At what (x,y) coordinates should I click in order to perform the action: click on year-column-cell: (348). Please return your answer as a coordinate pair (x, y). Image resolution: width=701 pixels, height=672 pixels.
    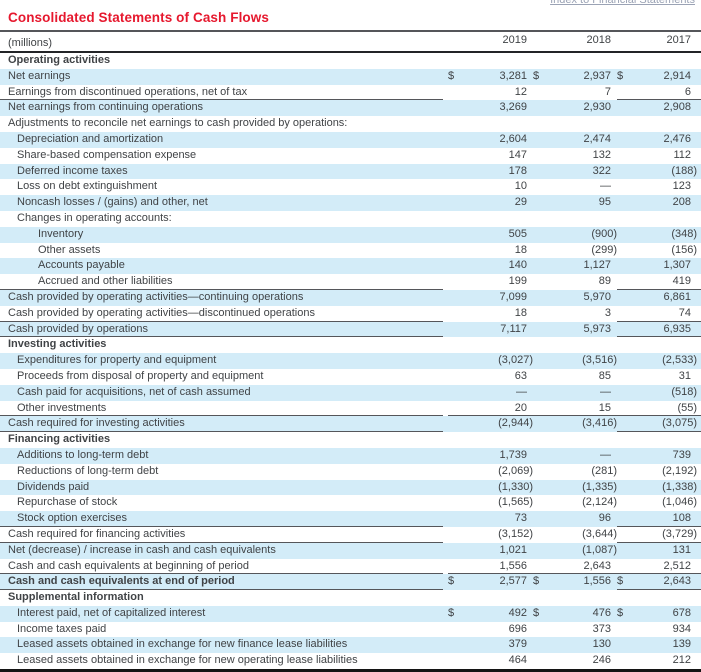
    Looking at the image, I should click on (659, 235).